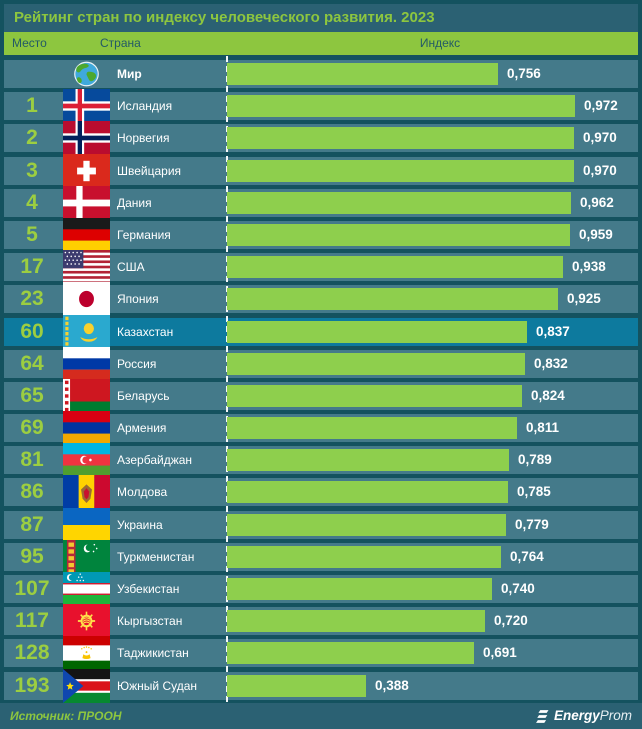 This screenshot has height=729, width=642. What do you see at coordinates (548, 395) in the screenshot?
I see `index-value: 0,824` at bounding box center [548, 395].